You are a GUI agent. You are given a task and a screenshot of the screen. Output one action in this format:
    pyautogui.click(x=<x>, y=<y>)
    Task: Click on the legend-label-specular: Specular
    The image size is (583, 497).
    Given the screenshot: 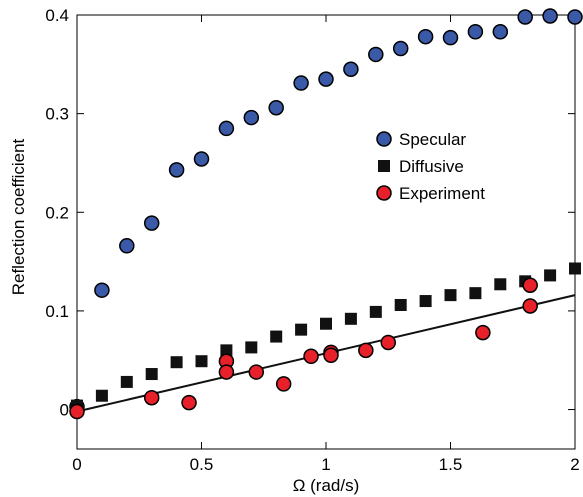 What is the action you would take?
    pyautogui.click(x=432, y=139)
    